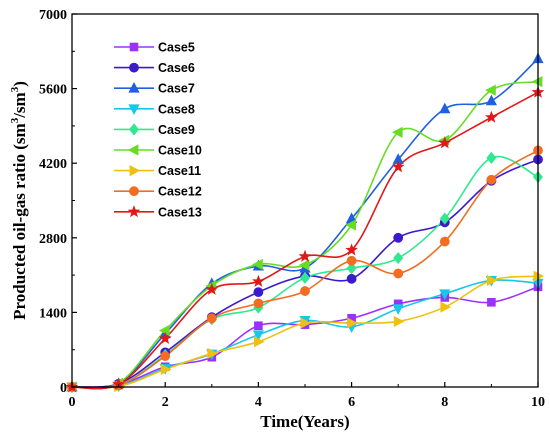 The height and width of the screenshot is (441, 550). What do you see at coordinates (154, 68) in the screenshot?
I see `legend-item-case6: Case6` at bounding box center [154, 68].